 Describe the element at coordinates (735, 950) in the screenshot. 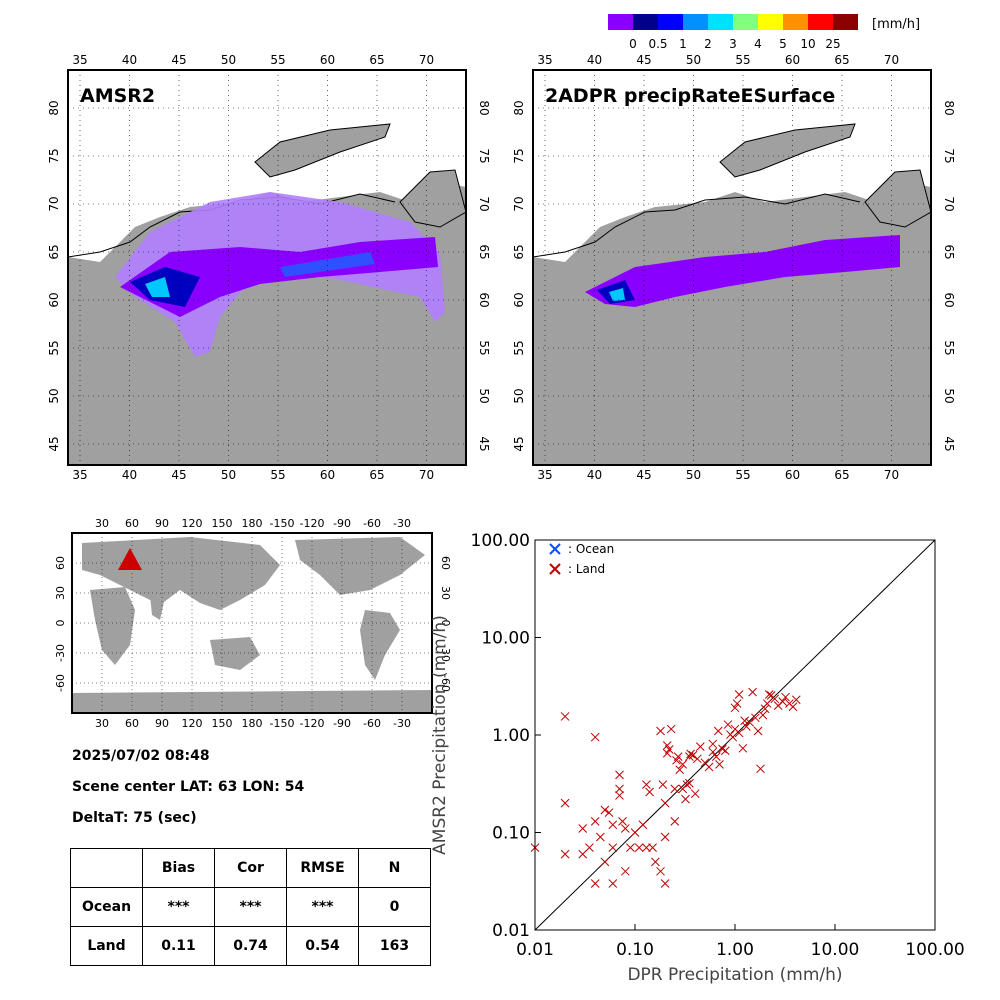

I see `x-tick-label: 1.00` at that location.